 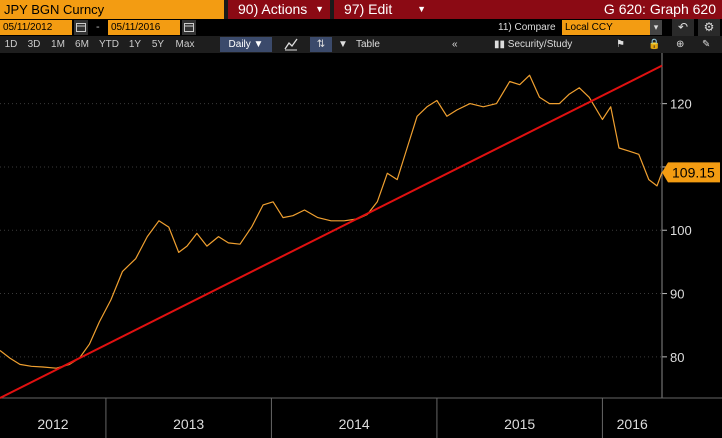 What do you see at coordinates (709, 27) in the screenshot?
I see `gear-icon: ⚙` at bounding box center [709, 27].